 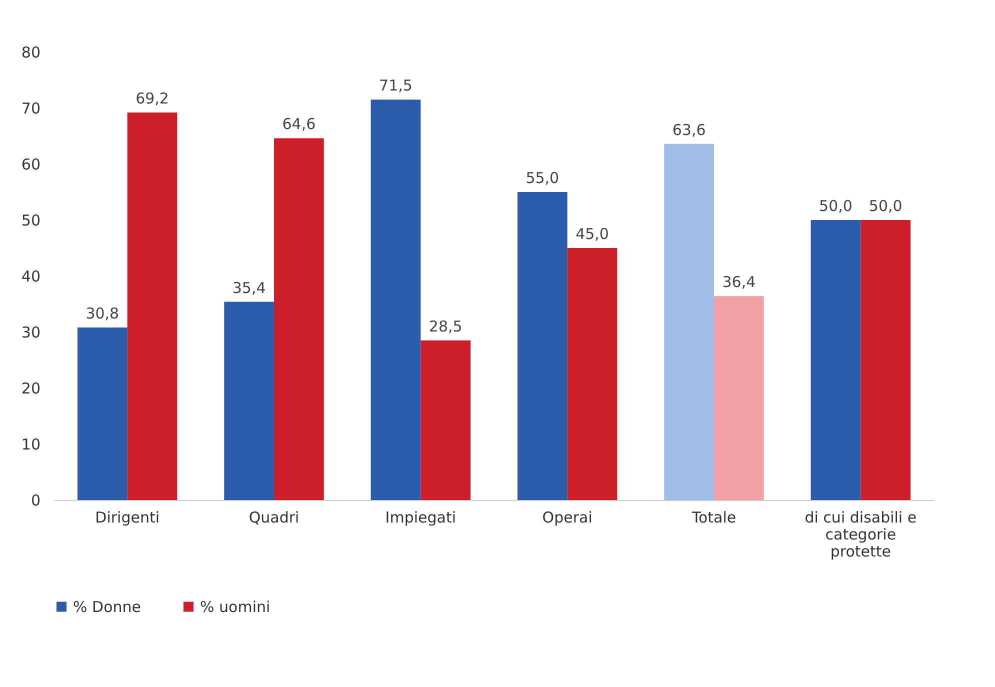 What do you see at coordinates (567, 517) in the screenshot?
I see `x-tick-label: Operai` at bounding box center [567, 517].